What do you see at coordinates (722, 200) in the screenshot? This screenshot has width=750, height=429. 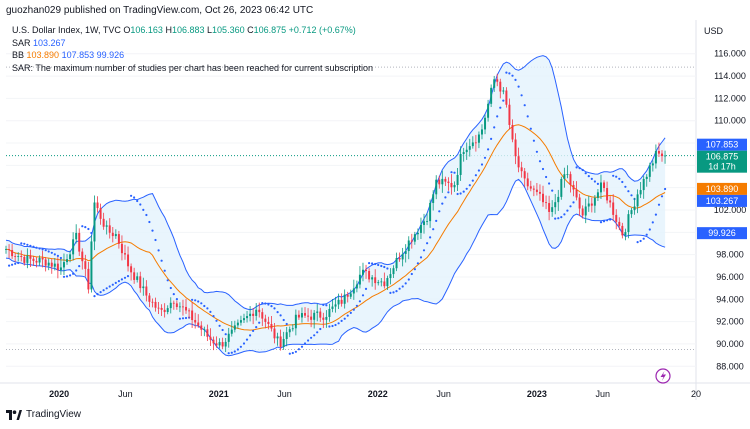 I see `price-tag: 103.267` at bounding box center [722, 200].